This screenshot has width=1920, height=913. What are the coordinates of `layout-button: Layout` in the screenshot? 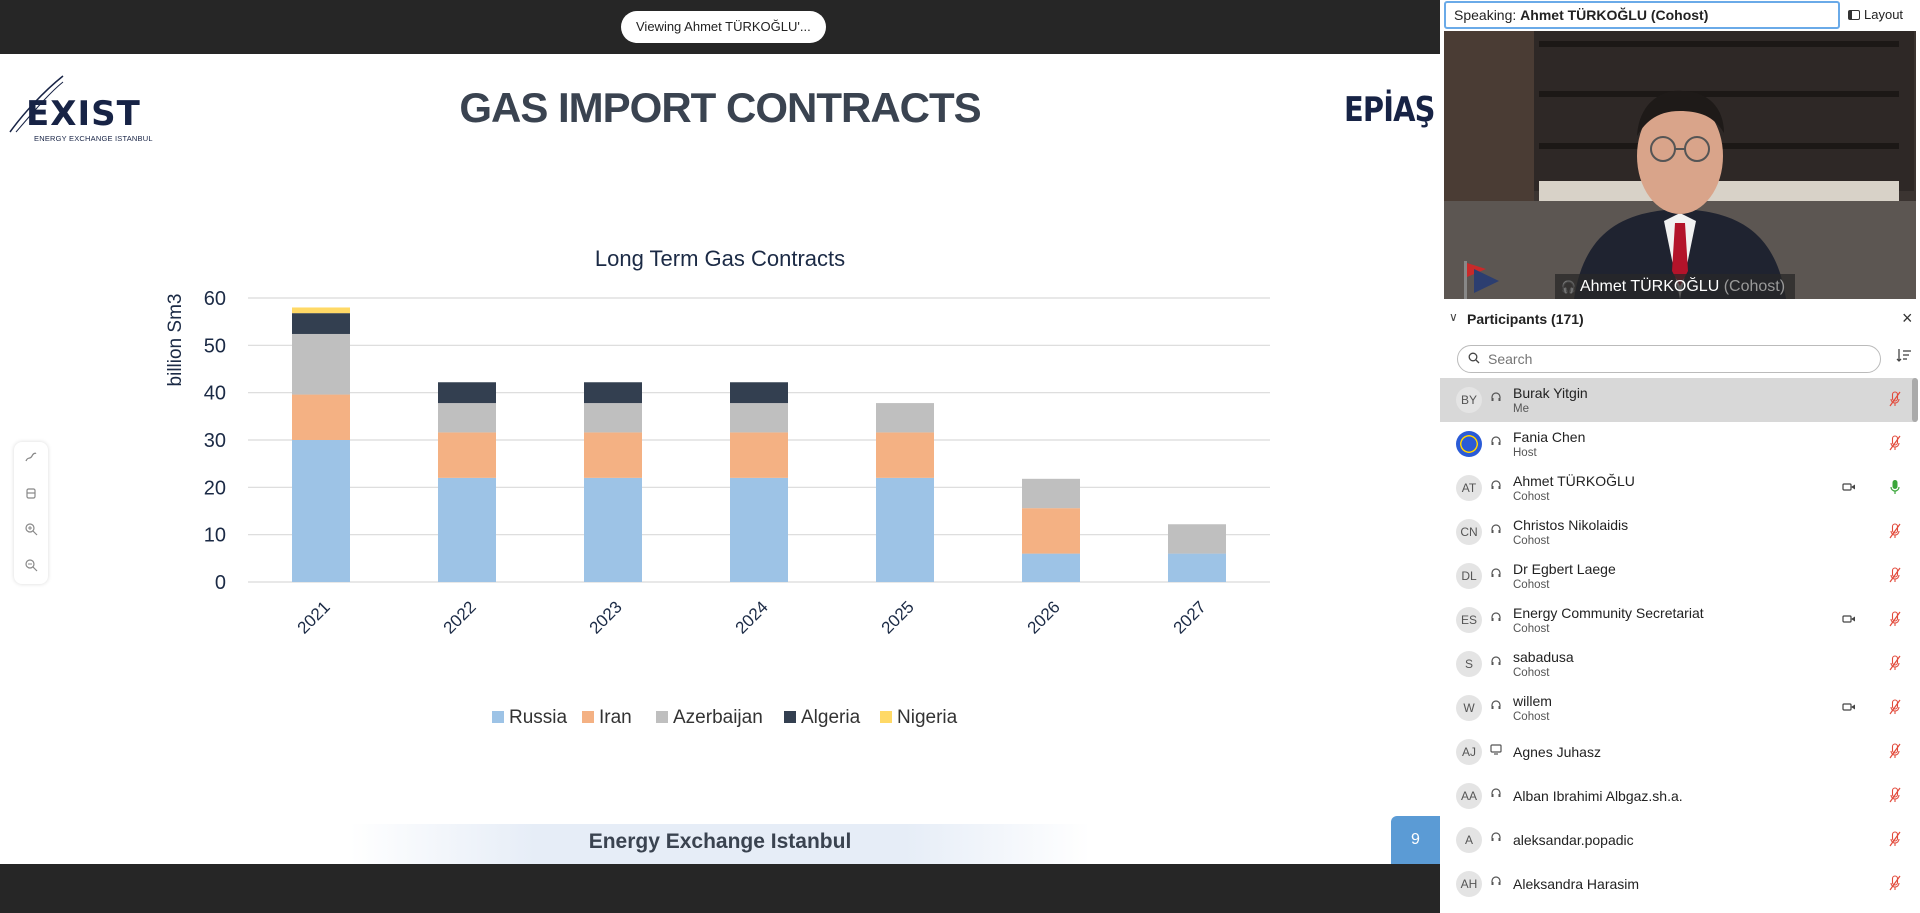 It's located at (1883, 15).